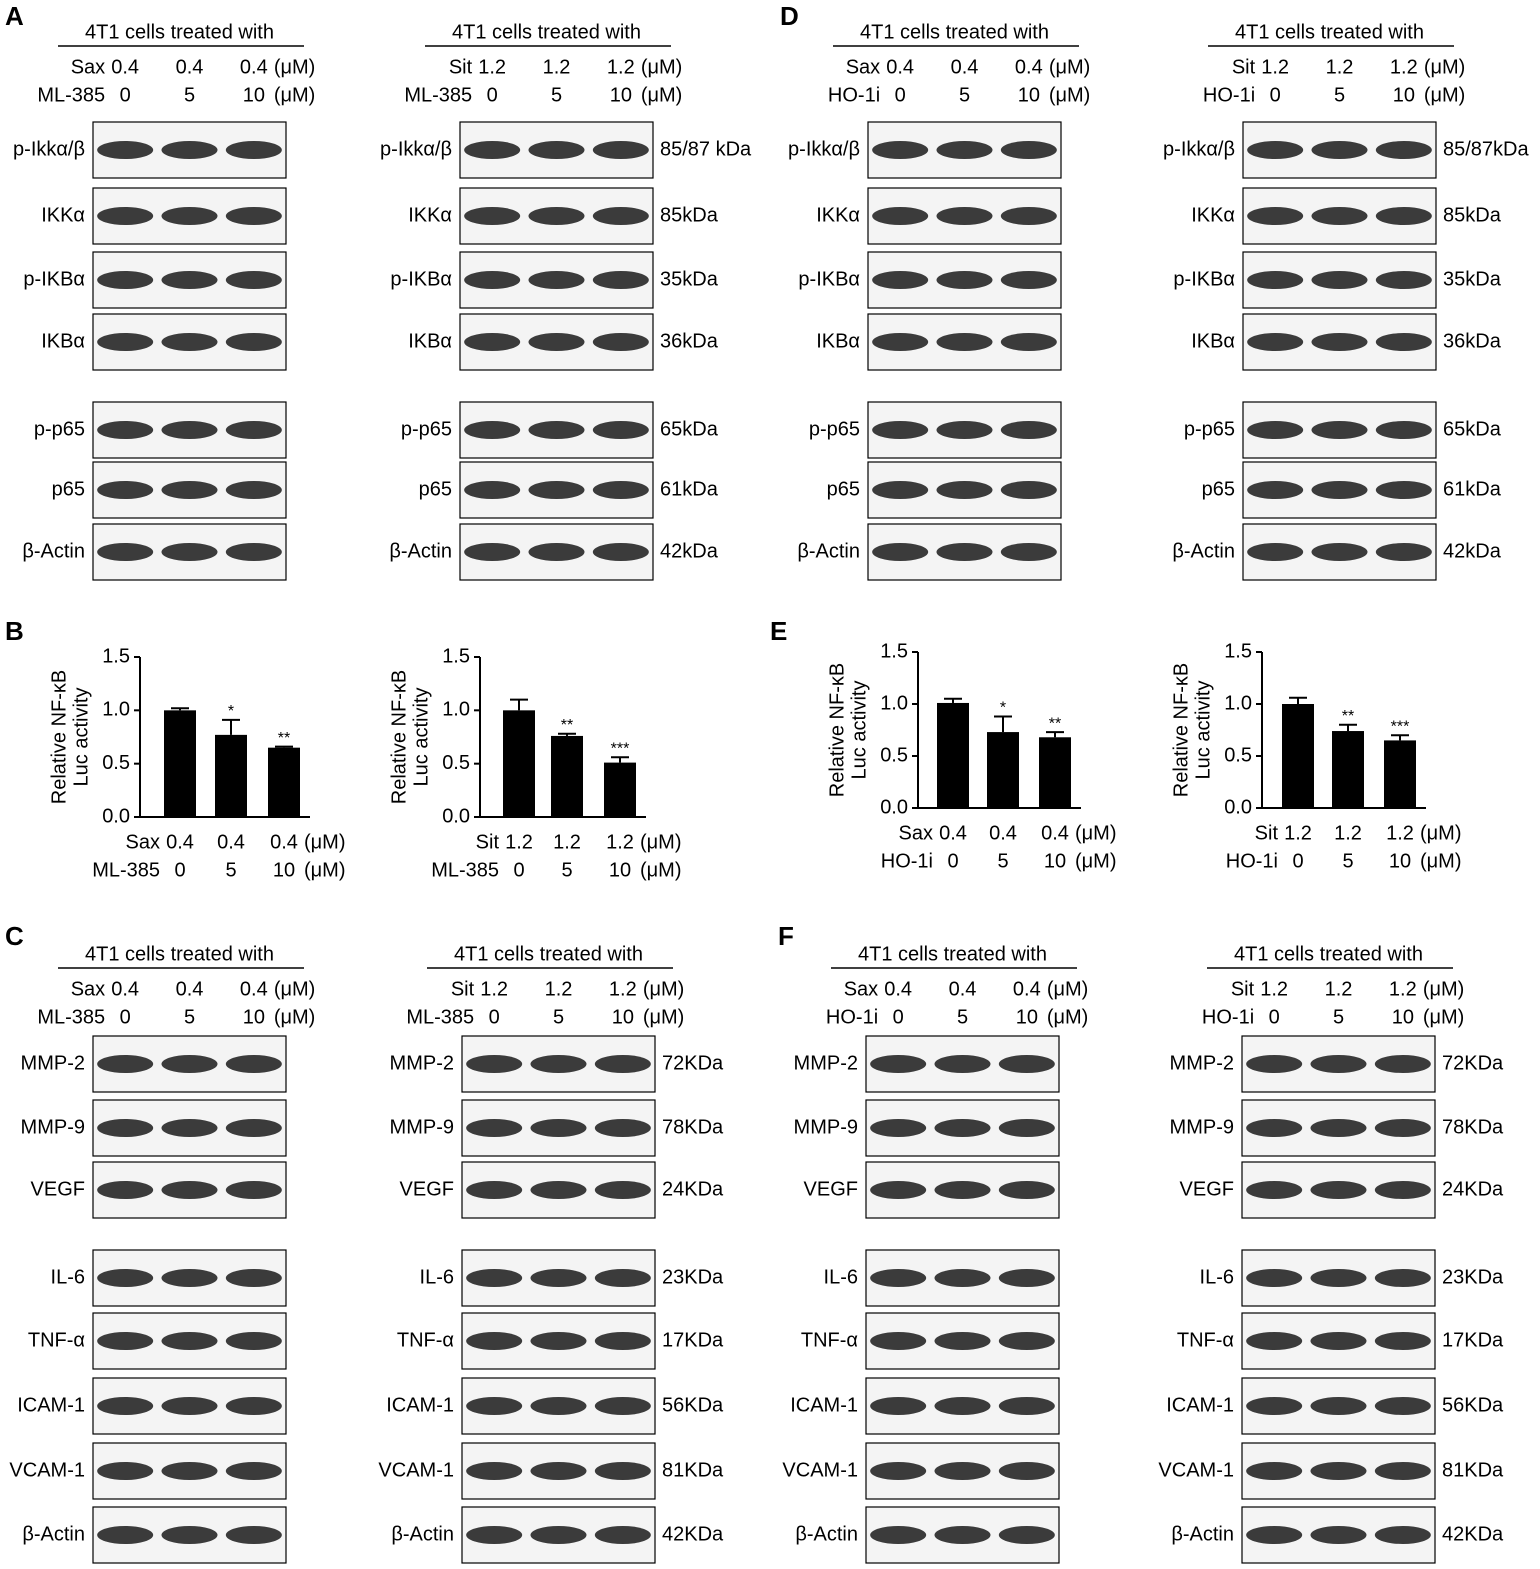 This screenshot has width=1540, height=1569. Describe the element at coordinates (1238, 651) in the screenshot. I see `y-tick-label: 1.5` at that location.